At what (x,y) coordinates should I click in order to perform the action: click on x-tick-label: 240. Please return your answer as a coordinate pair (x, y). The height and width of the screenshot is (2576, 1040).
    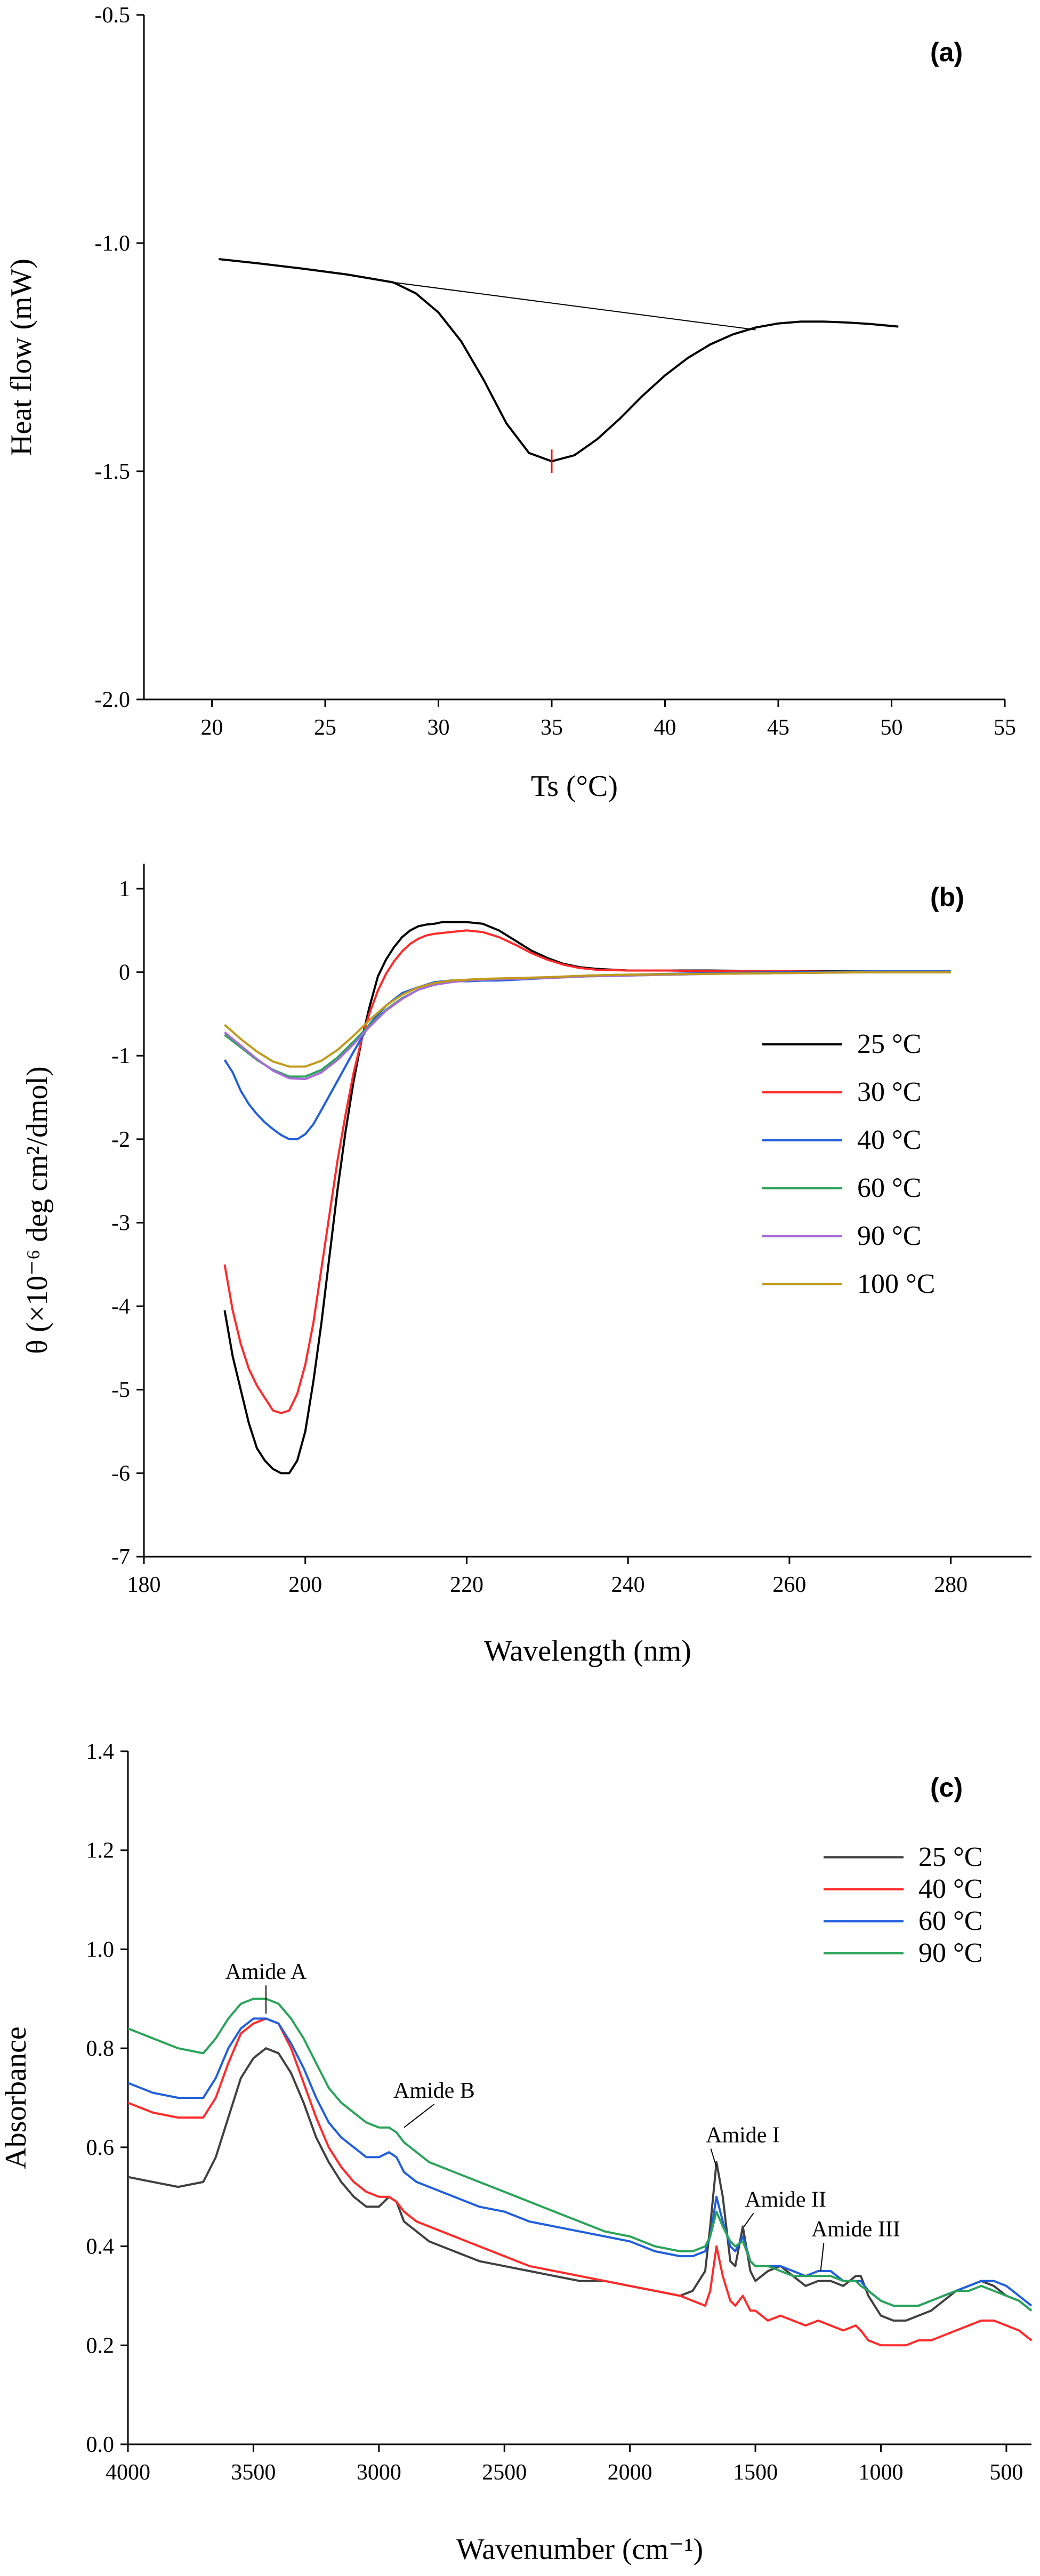
    Looking at the image, I should click on (628, 1585).